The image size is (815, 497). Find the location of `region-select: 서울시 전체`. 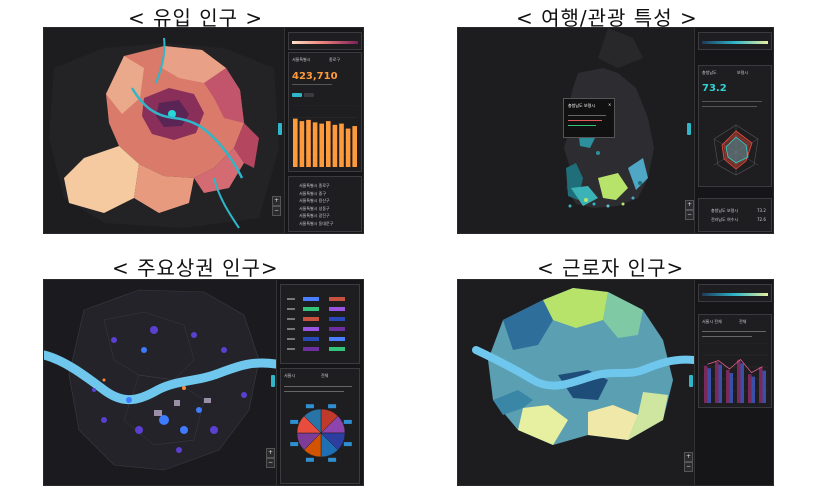

region-select: 서울시 전체 is located at coordinates (712, 321).